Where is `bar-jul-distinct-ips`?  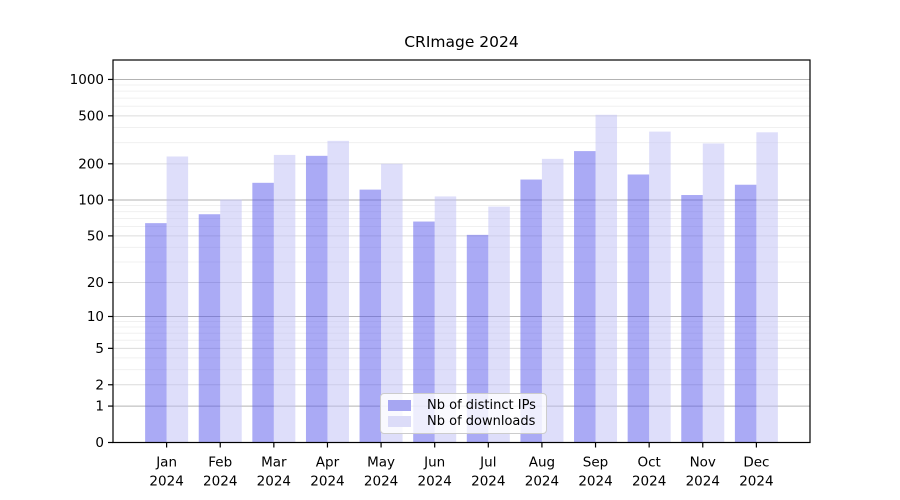
bar-jul-distinct-ips is located at coordinates (477, 338).